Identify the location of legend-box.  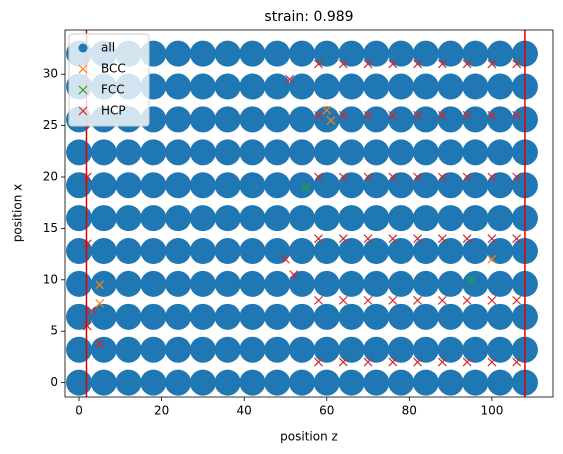
(109, 80).